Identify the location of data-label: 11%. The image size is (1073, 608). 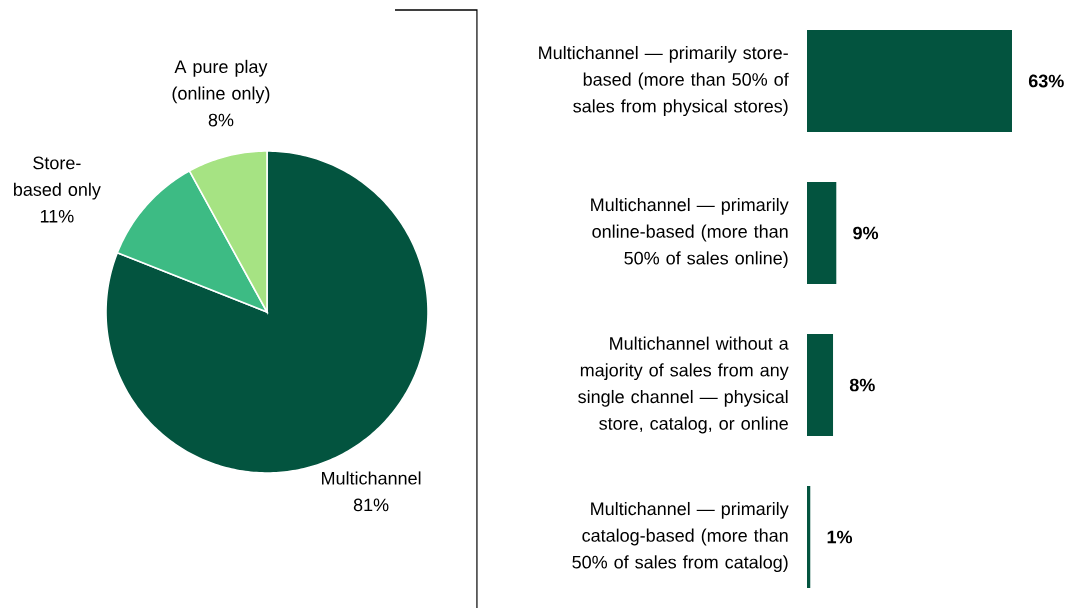
(57, 216).